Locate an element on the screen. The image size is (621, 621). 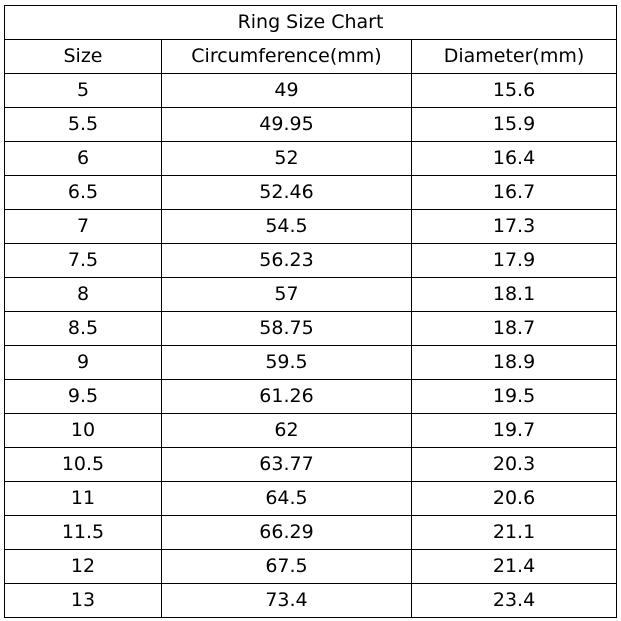
cell-diameter: 19.5 is located at coordinates (514, 396).